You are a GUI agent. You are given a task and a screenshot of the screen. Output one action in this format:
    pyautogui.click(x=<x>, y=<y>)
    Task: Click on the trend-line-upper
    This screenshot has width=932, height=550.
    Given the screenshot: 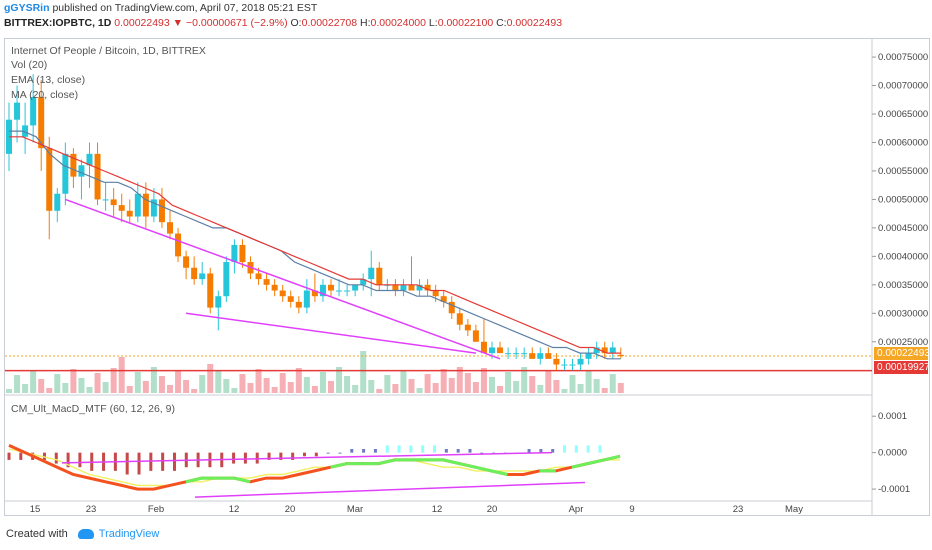 What is the action you would take?
    pyautogui.click(x=283, y=279)
    